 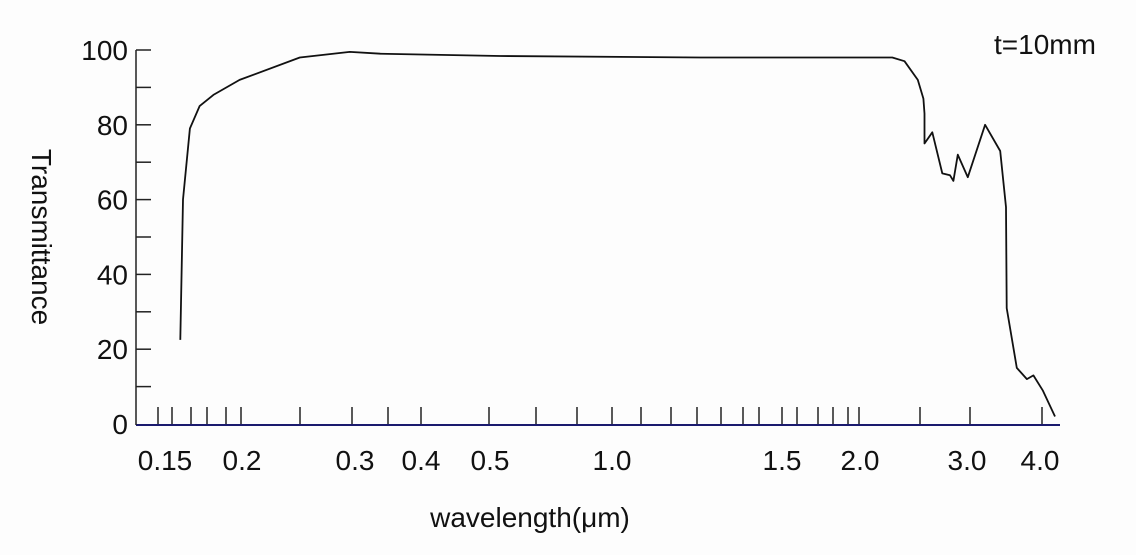 I want to click on x-tick-label: 1.5, so click(x=782, y=460).